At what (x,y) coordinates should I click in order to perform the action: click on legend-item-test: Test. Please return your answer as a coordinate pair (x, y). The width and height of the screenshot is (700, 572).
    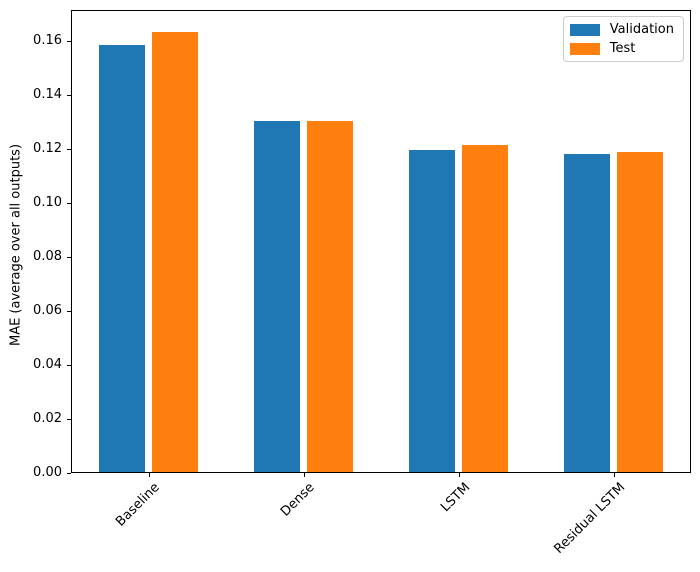
    Looking at the image, I should click on (621, 48).